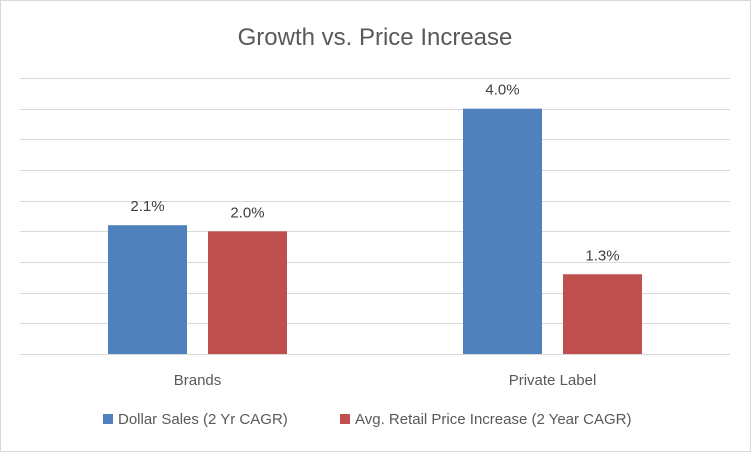 Image resolution: width=751 pixels, height=452 pixels. I want to click on chart-title: Growth vs. Price Increase, so click(375, 37).